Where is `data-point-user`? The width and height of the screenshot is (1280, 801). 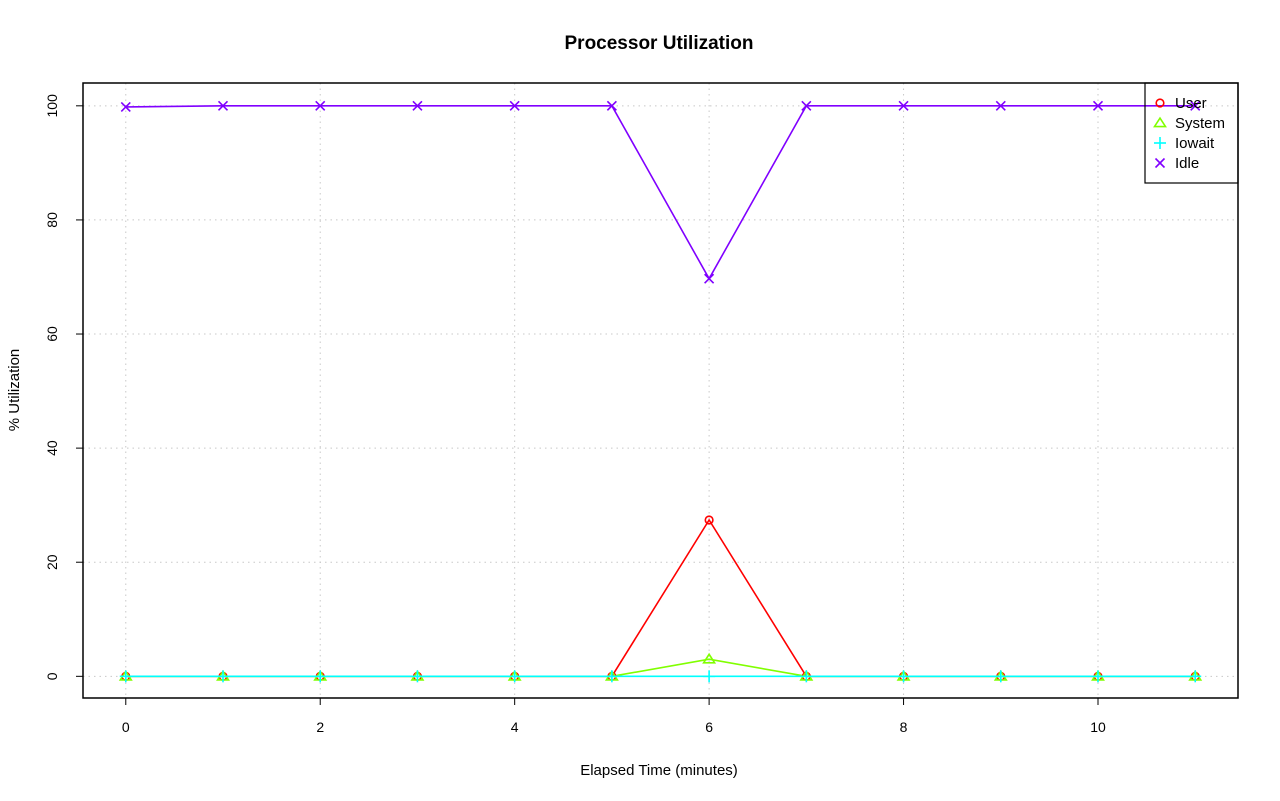 data-point-user is located at coordinates (709, 520).